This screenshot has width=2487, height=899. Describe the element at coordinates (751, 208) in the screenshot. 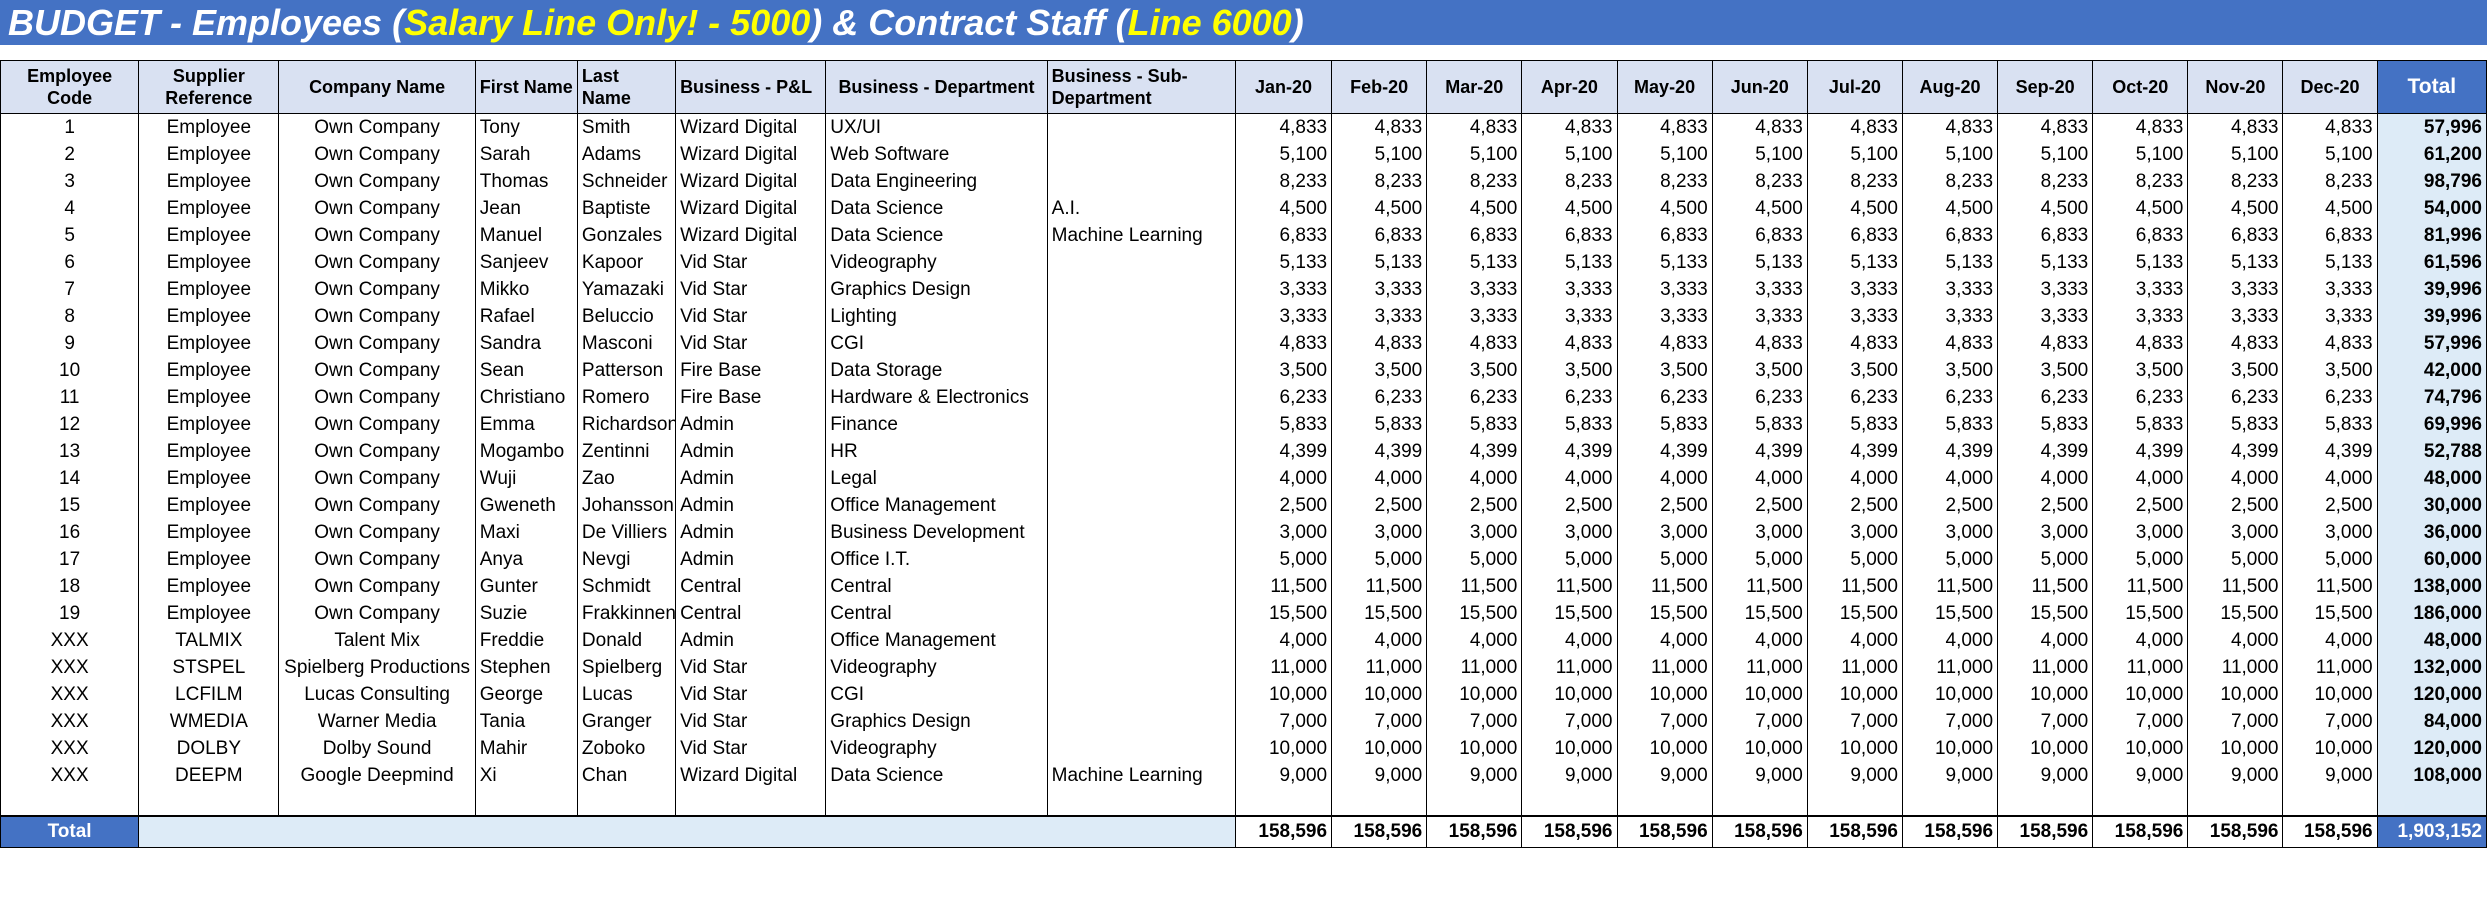

I see `business-pl-cell: Wizard Digital` at that location.